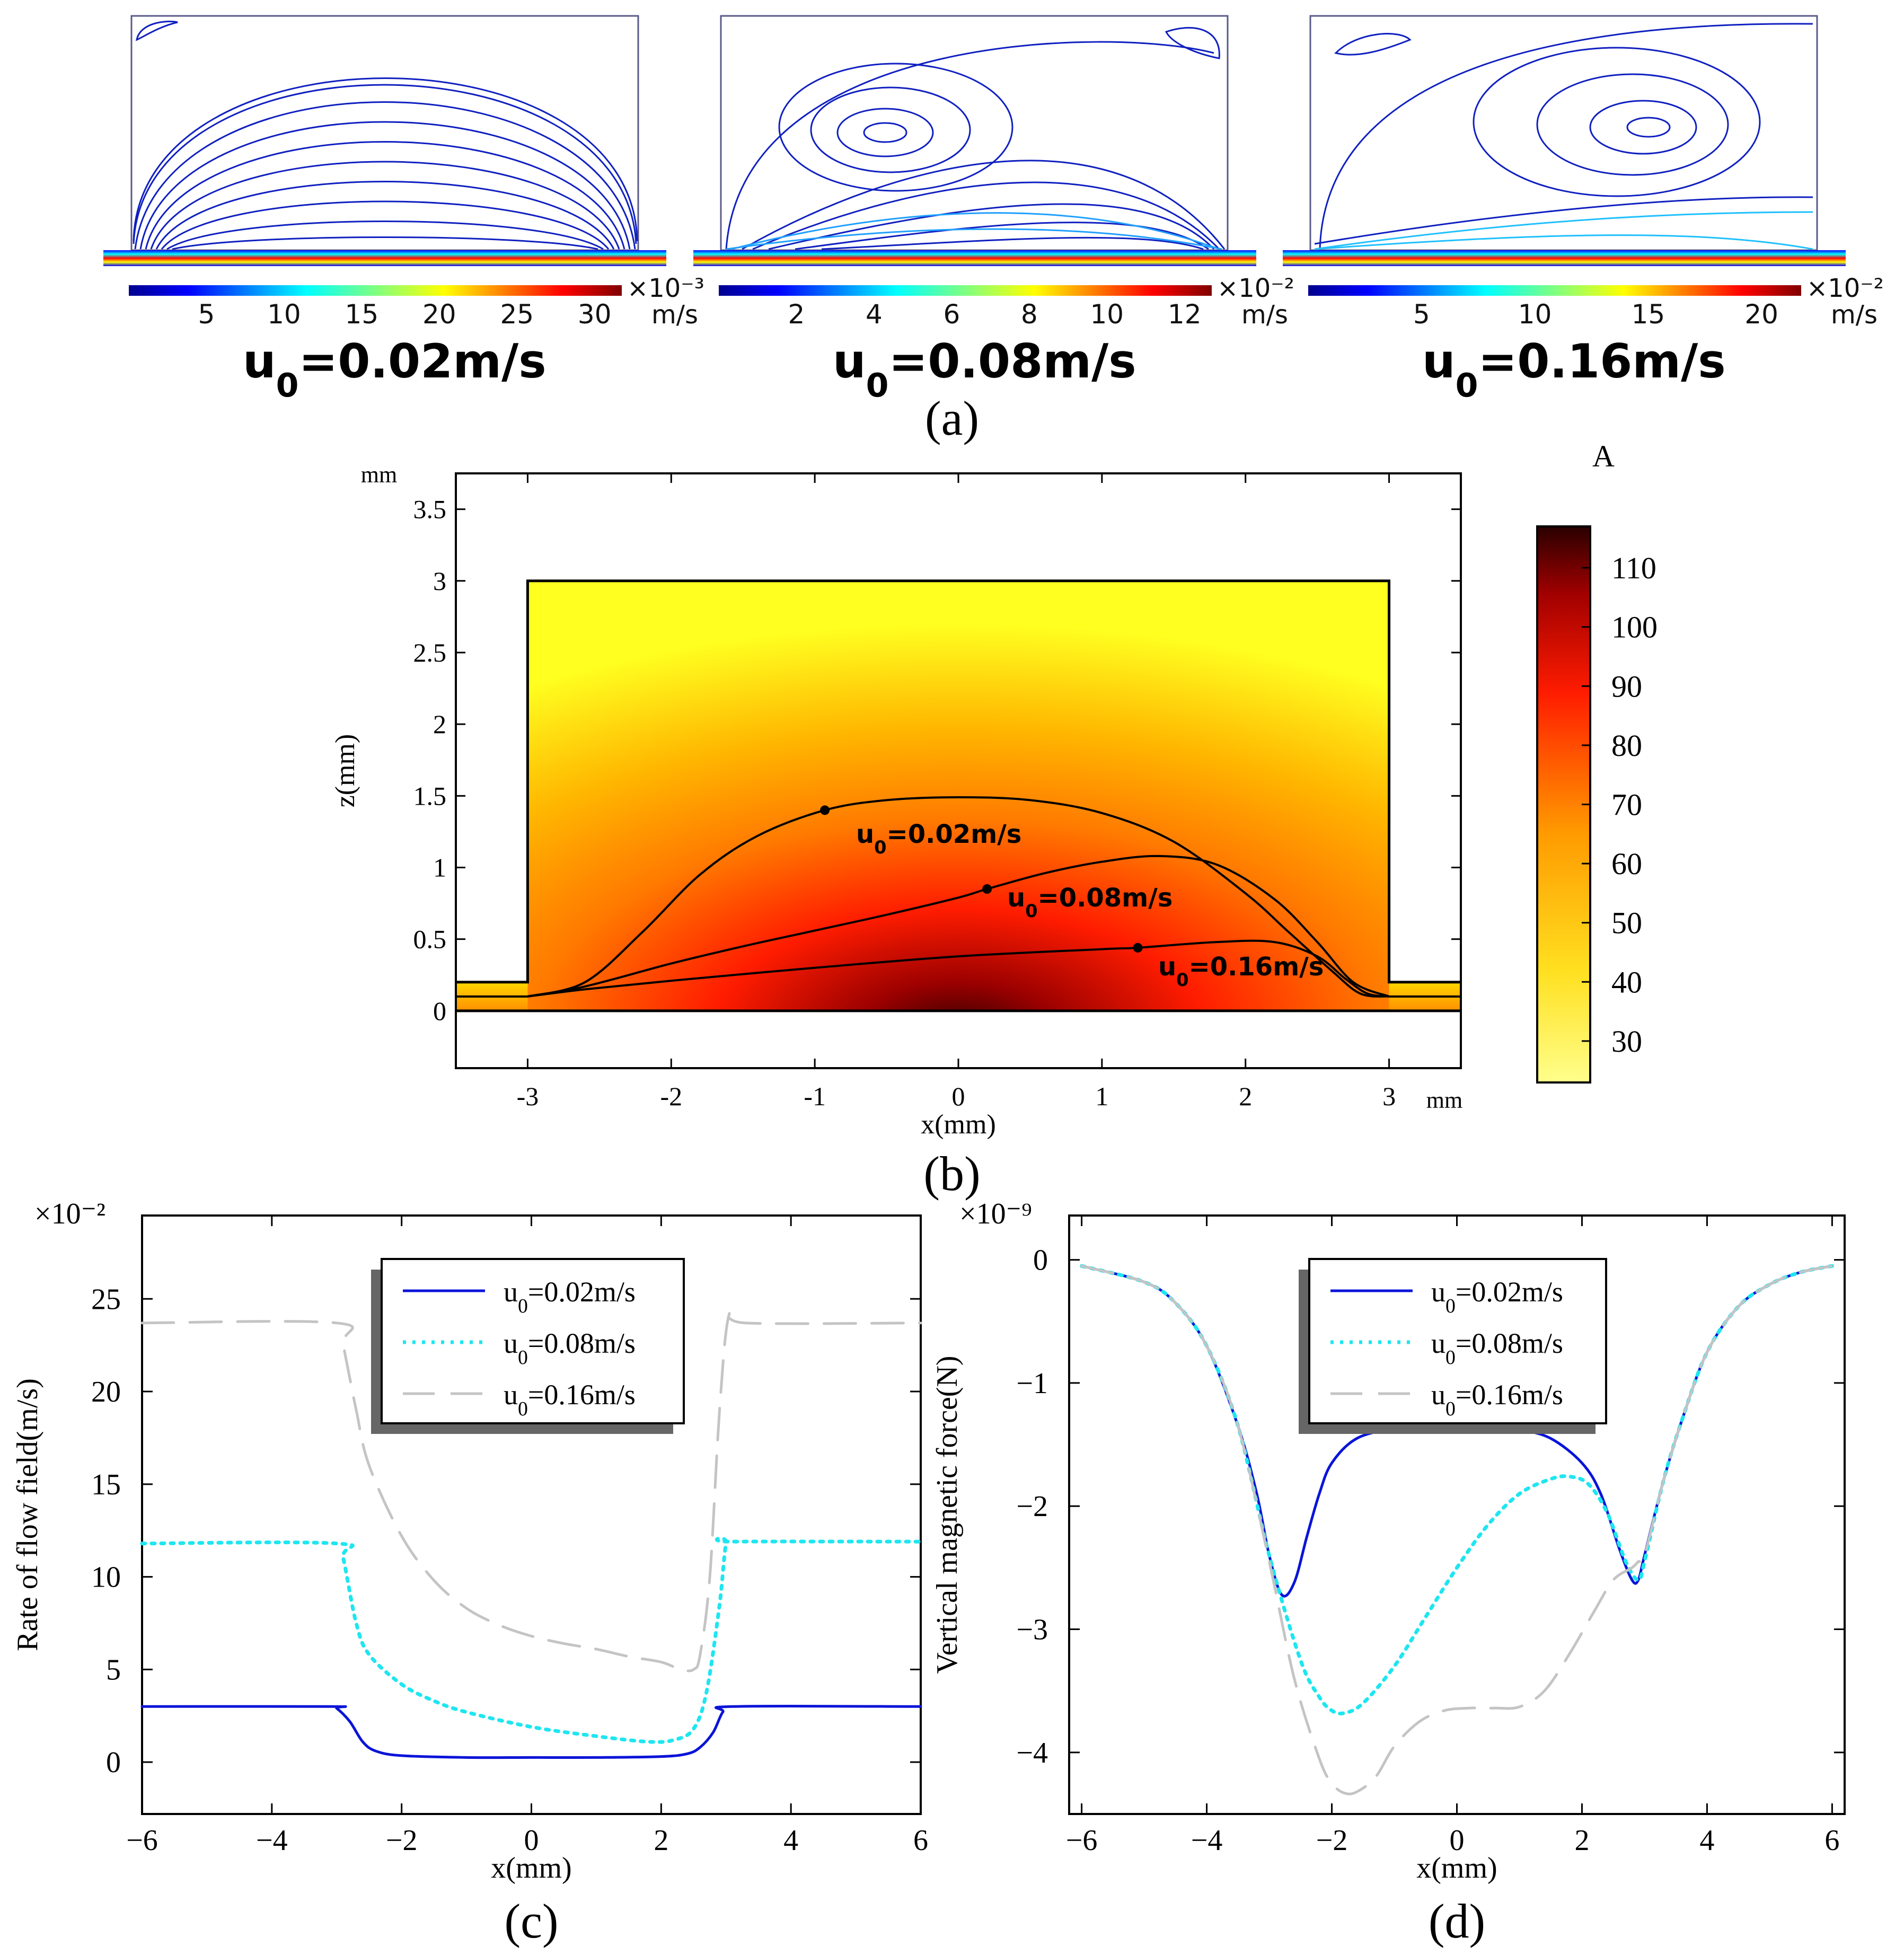 The width and height of the screenshot is (1904, 1955). Describe the element at coordinates (938, 839) in the screenshot. I see `trajectory-label-1: u0=0.02m/s` at that location.